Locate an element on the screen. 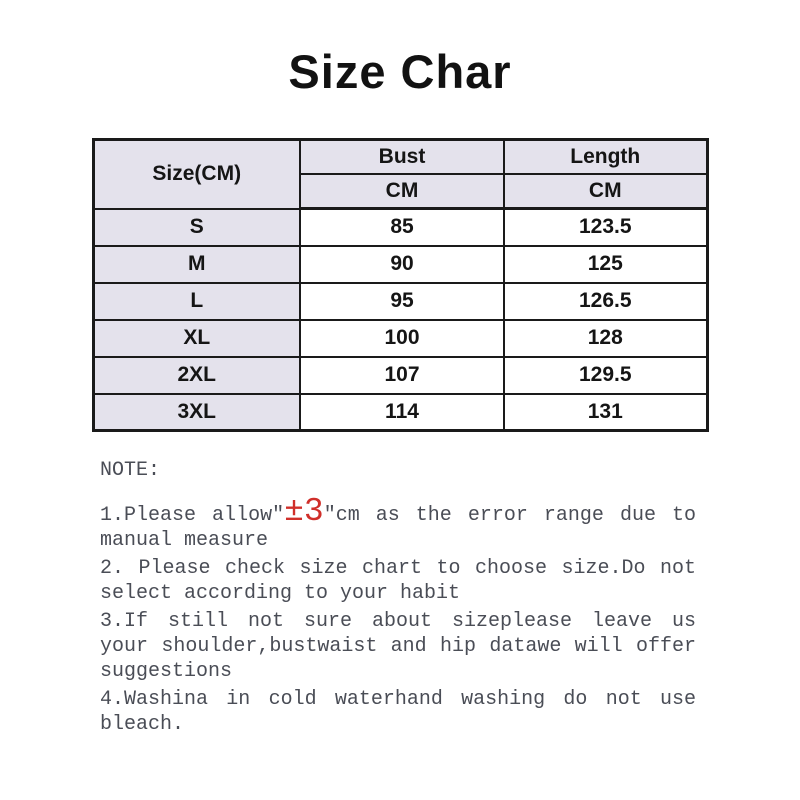 This screenshot has height=800, width=800. tolerance-value: ±3 is located at coordinates (304, 511).